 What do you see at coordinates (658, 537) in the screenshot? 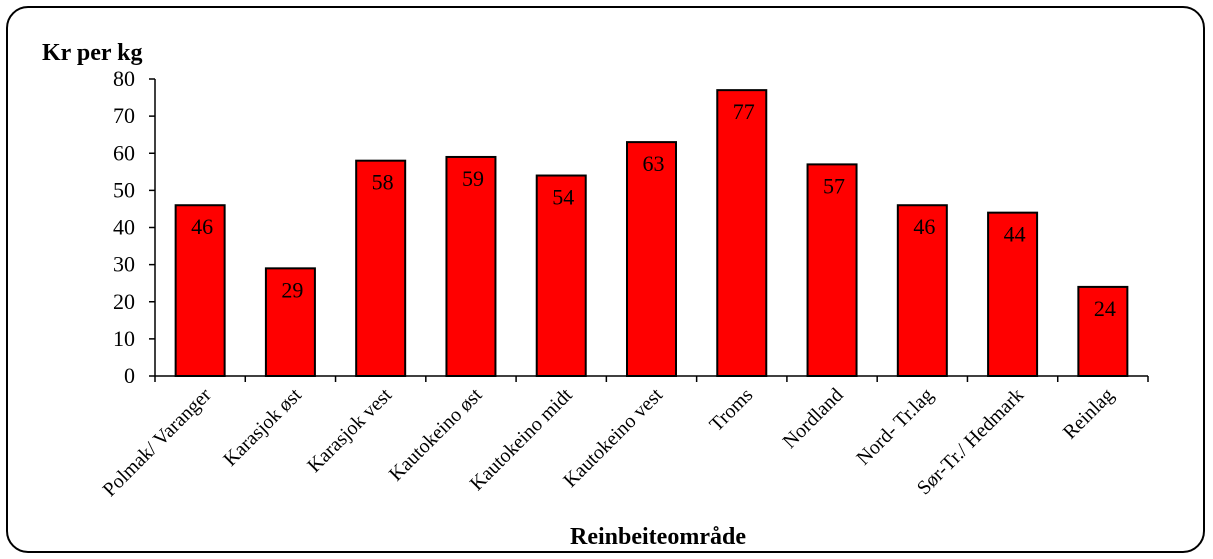
I see `x-axis-title: Reinbeiteområde` at bounding box center [658, 537].